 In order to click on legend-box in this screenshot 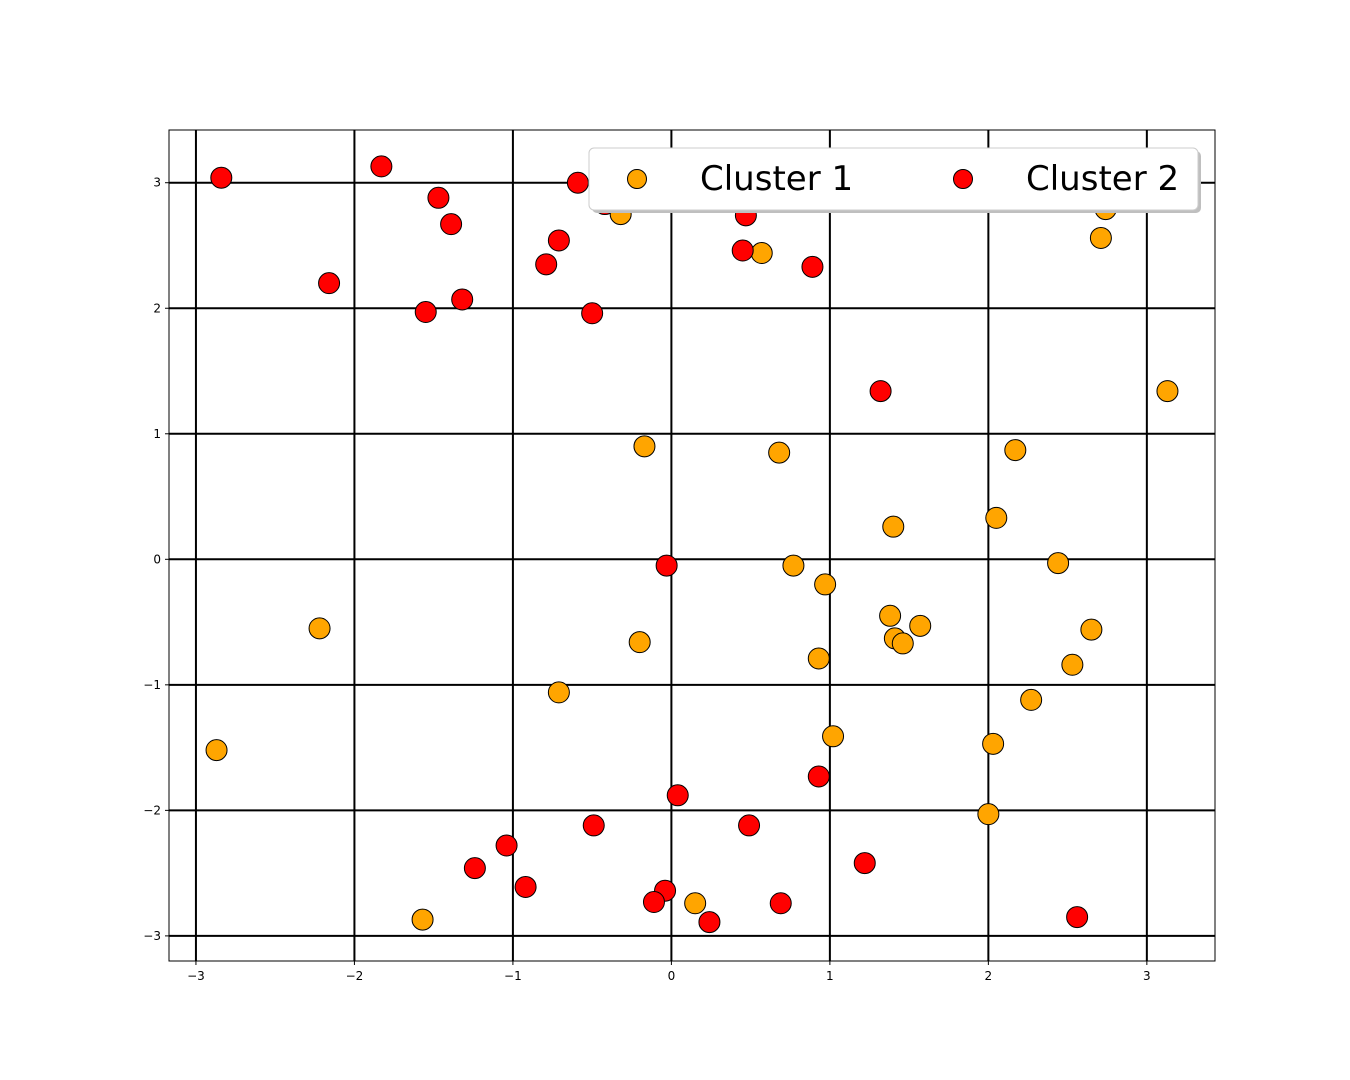, I will do `click(893, 179)`.